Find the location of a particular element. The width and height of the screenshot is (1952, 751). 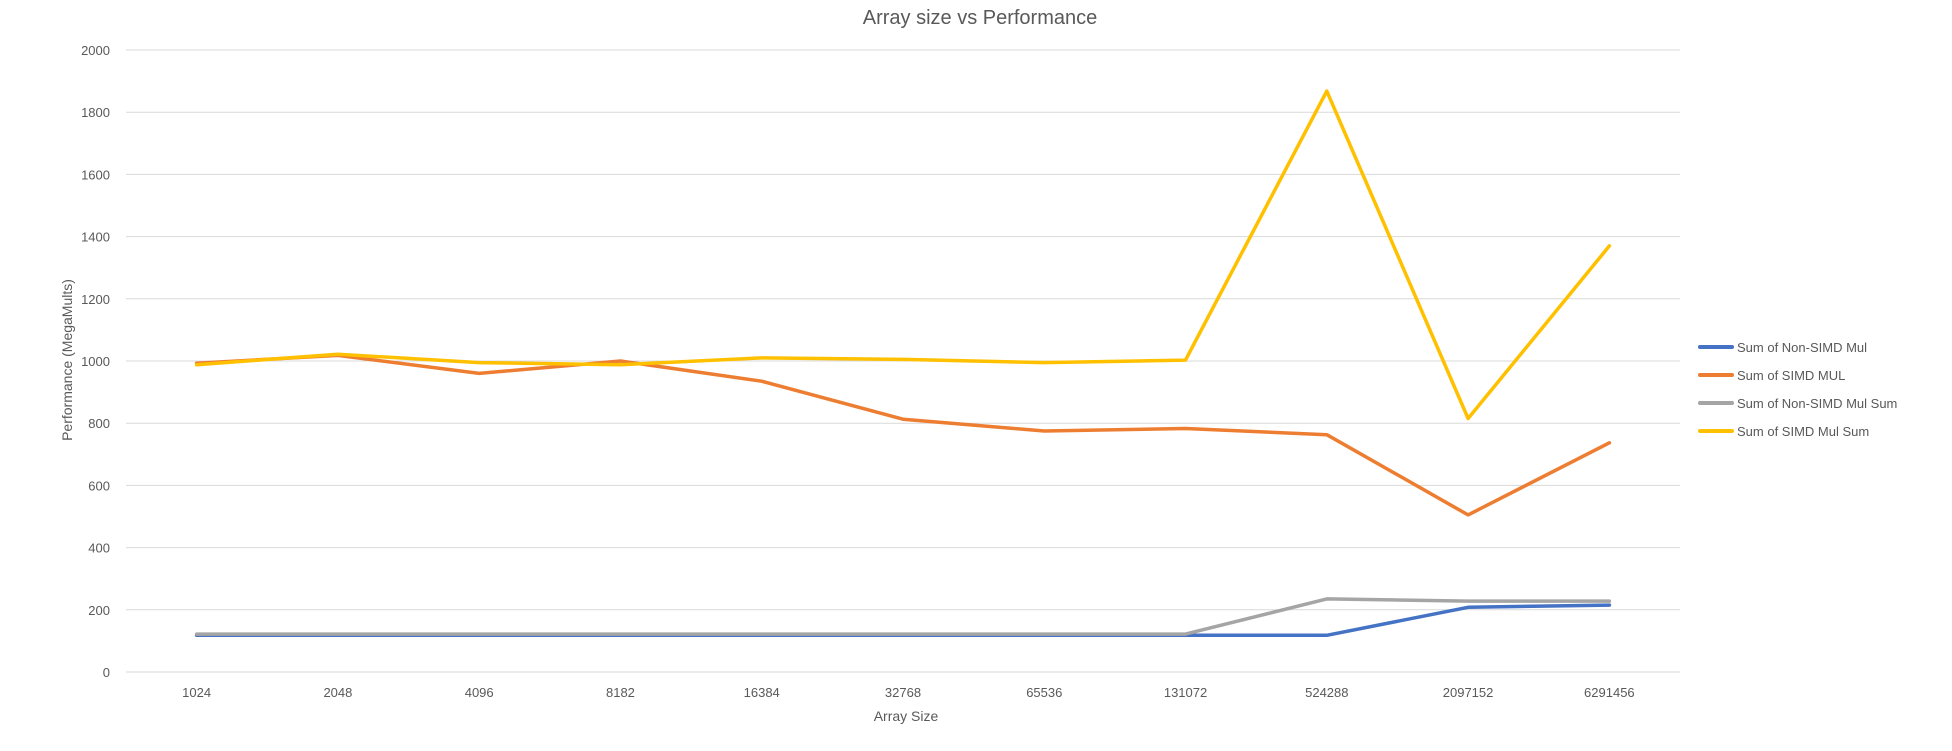

x-tick-label: 65536 is located at coordinates (1044, 692).